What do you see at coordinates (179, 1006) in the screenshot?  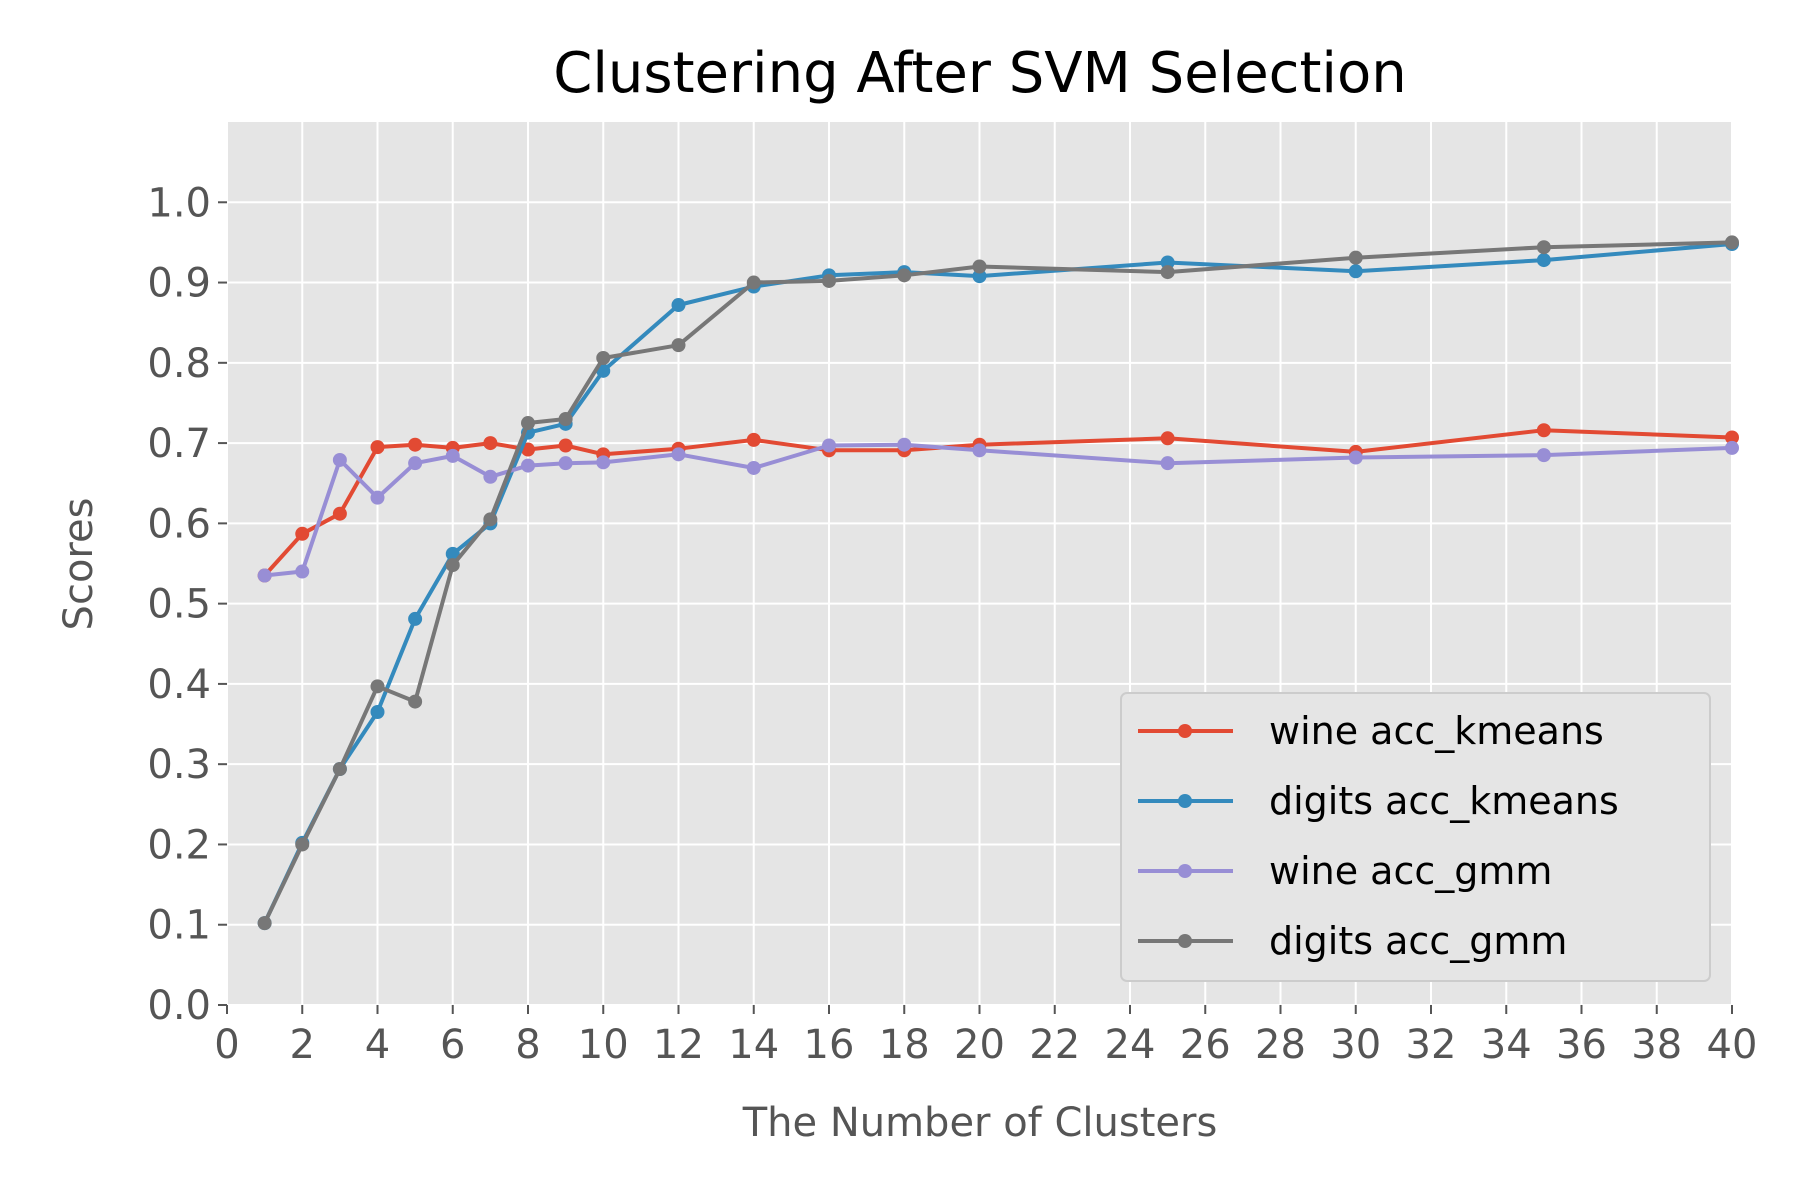 I see `y-tick-label: 0.0` at bounding box center [179, 1006].